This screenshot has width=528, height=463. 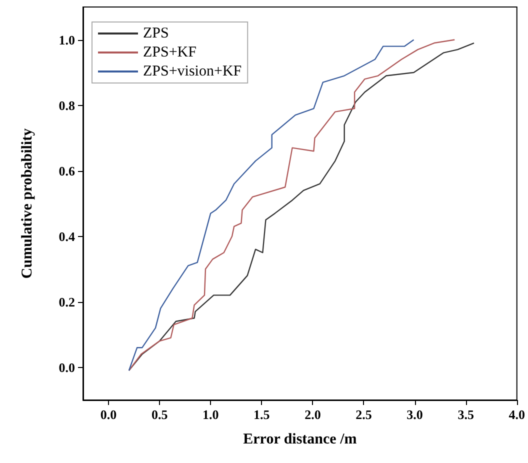 What do you see at coordinates (108, 414) in the screenshot?
I see `x-tick-label: 0.0` at bounding box center [108, 414].